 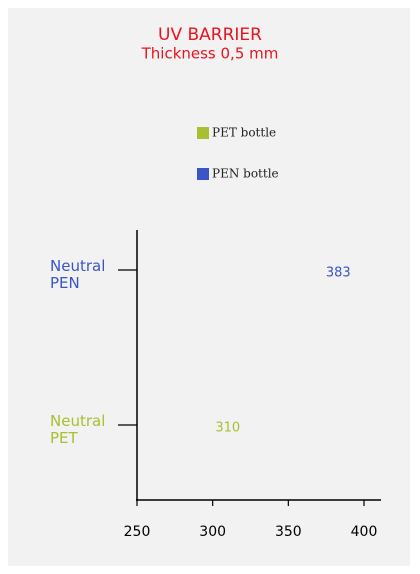 What do you see at coordinates (245, 174) in the screenshot?
I see `legend-label: PEN bottle` at bounding box center [245, 174].